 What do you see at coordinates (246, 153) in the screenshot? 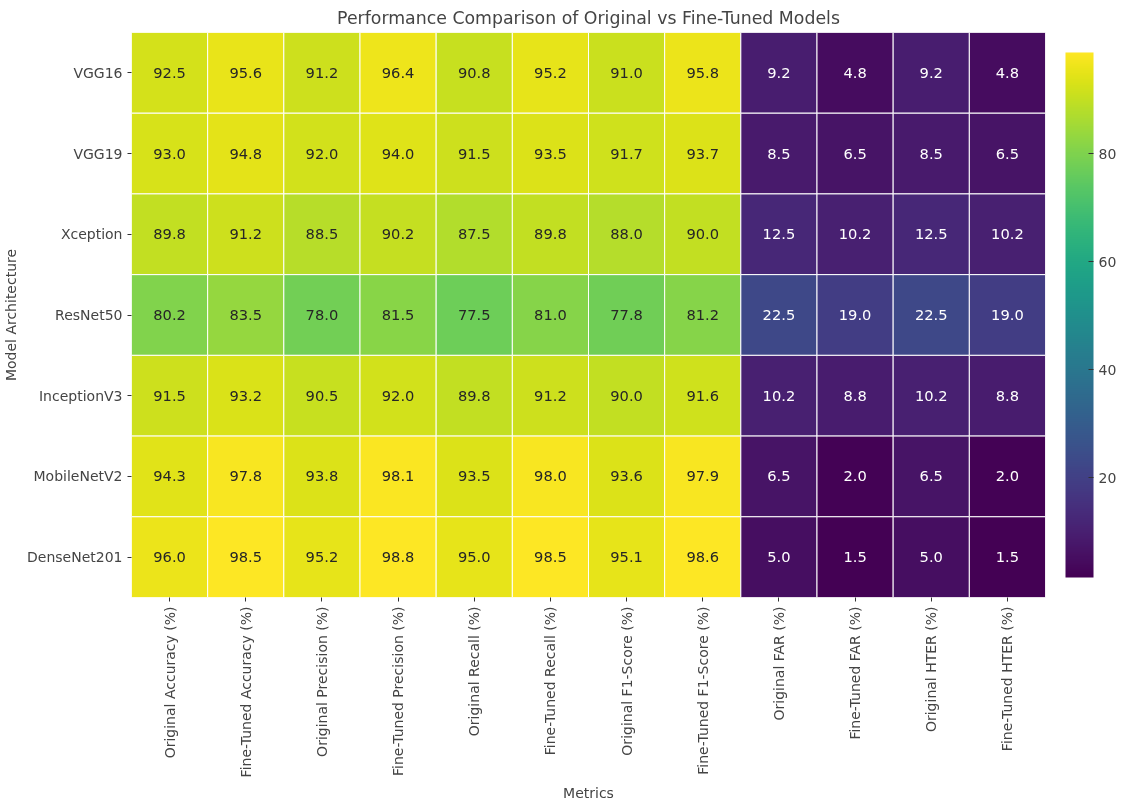
I see `data-label: 94.8` at bounding box center [246, 153].